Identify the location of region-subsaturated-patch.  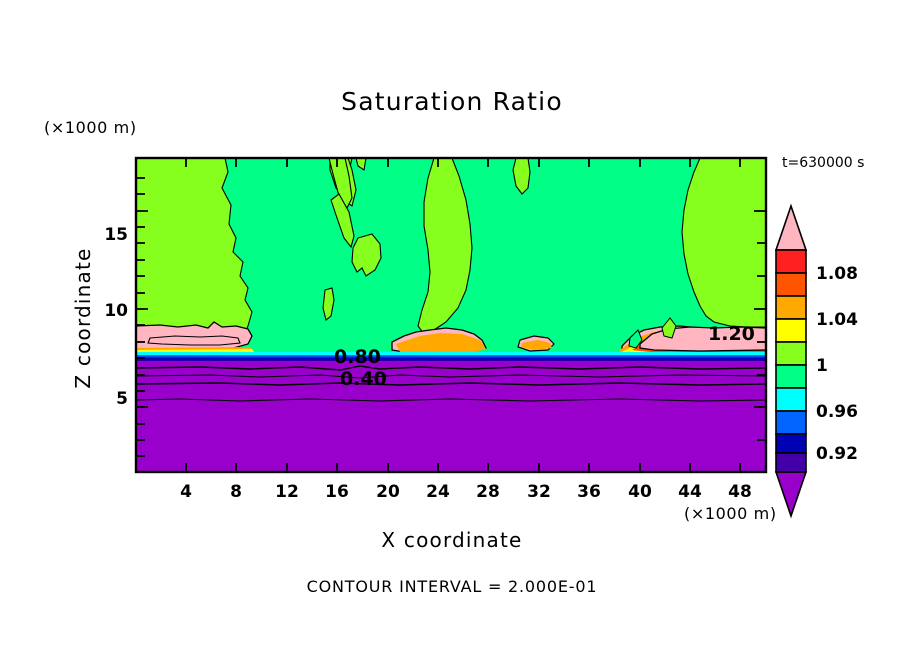
(366, 255).